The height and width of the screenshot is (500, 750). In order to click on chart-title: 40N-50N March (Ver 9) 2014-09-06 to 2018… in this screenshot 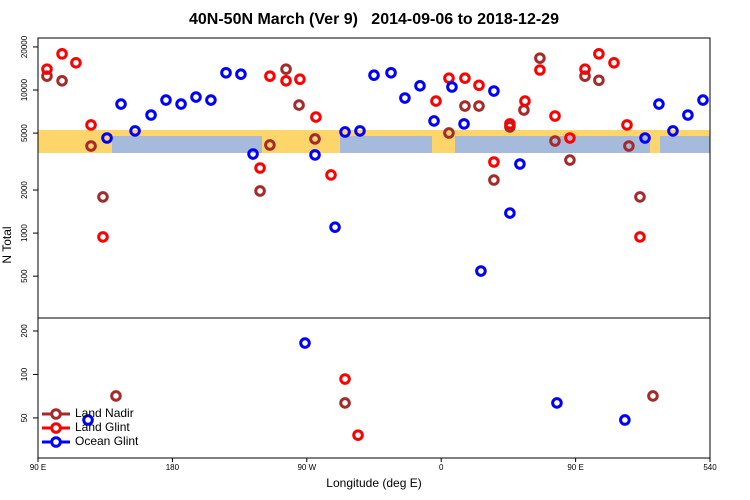, I will do `click(374, 19)`.